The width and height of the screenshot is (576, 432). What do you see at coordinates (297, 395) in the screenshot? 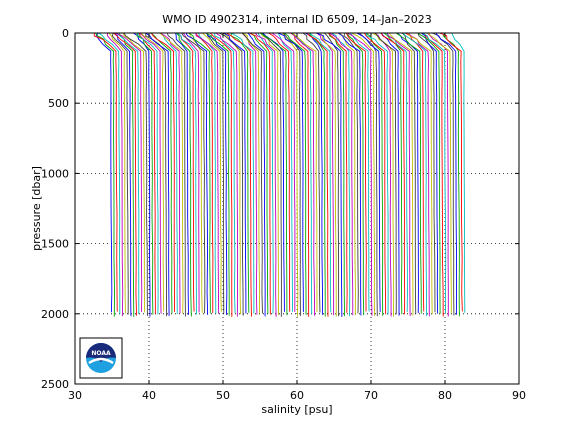
I see `x-tick-label: 60` at bounding box center [297, 395].